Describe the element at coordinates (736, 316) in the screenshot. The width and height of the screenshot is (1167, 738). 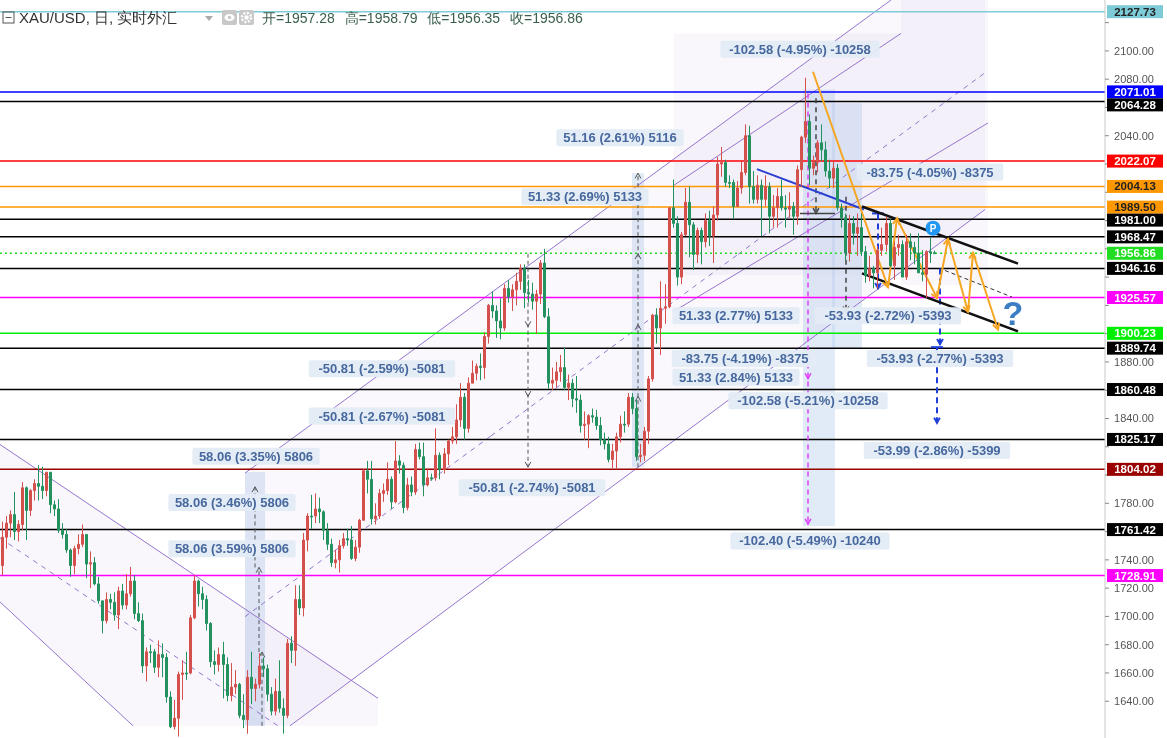
I see `annotation: 51.33 (2.77%) 5133` at that location.